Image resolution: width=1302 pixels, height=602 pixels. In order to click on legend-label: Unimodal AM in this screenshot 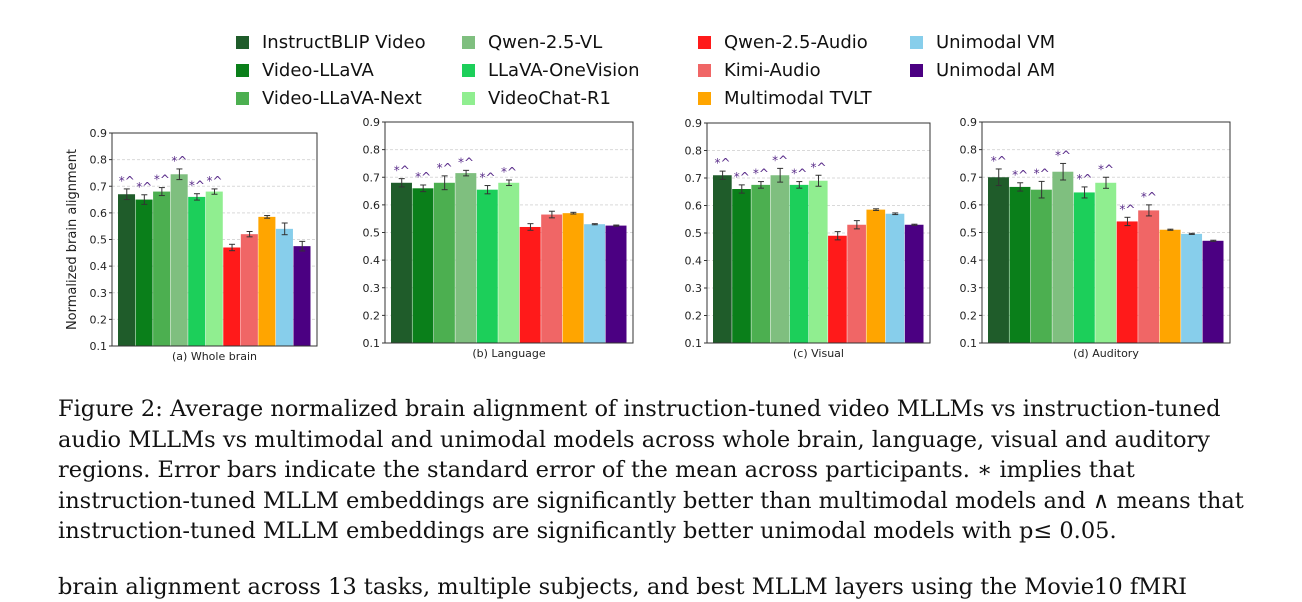, I will do `click(995, 70)`.